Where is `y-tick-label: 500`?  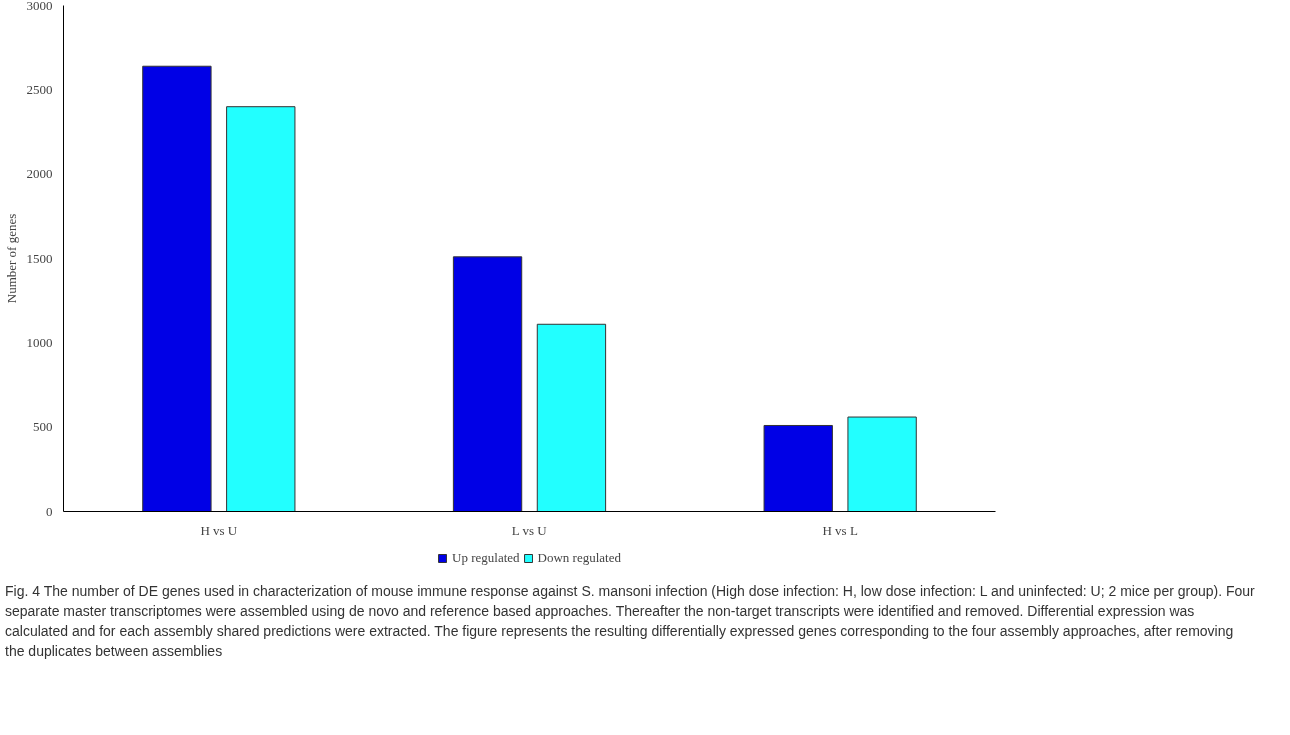 y-tick-label: 500 is located at coordinates (43, 427).